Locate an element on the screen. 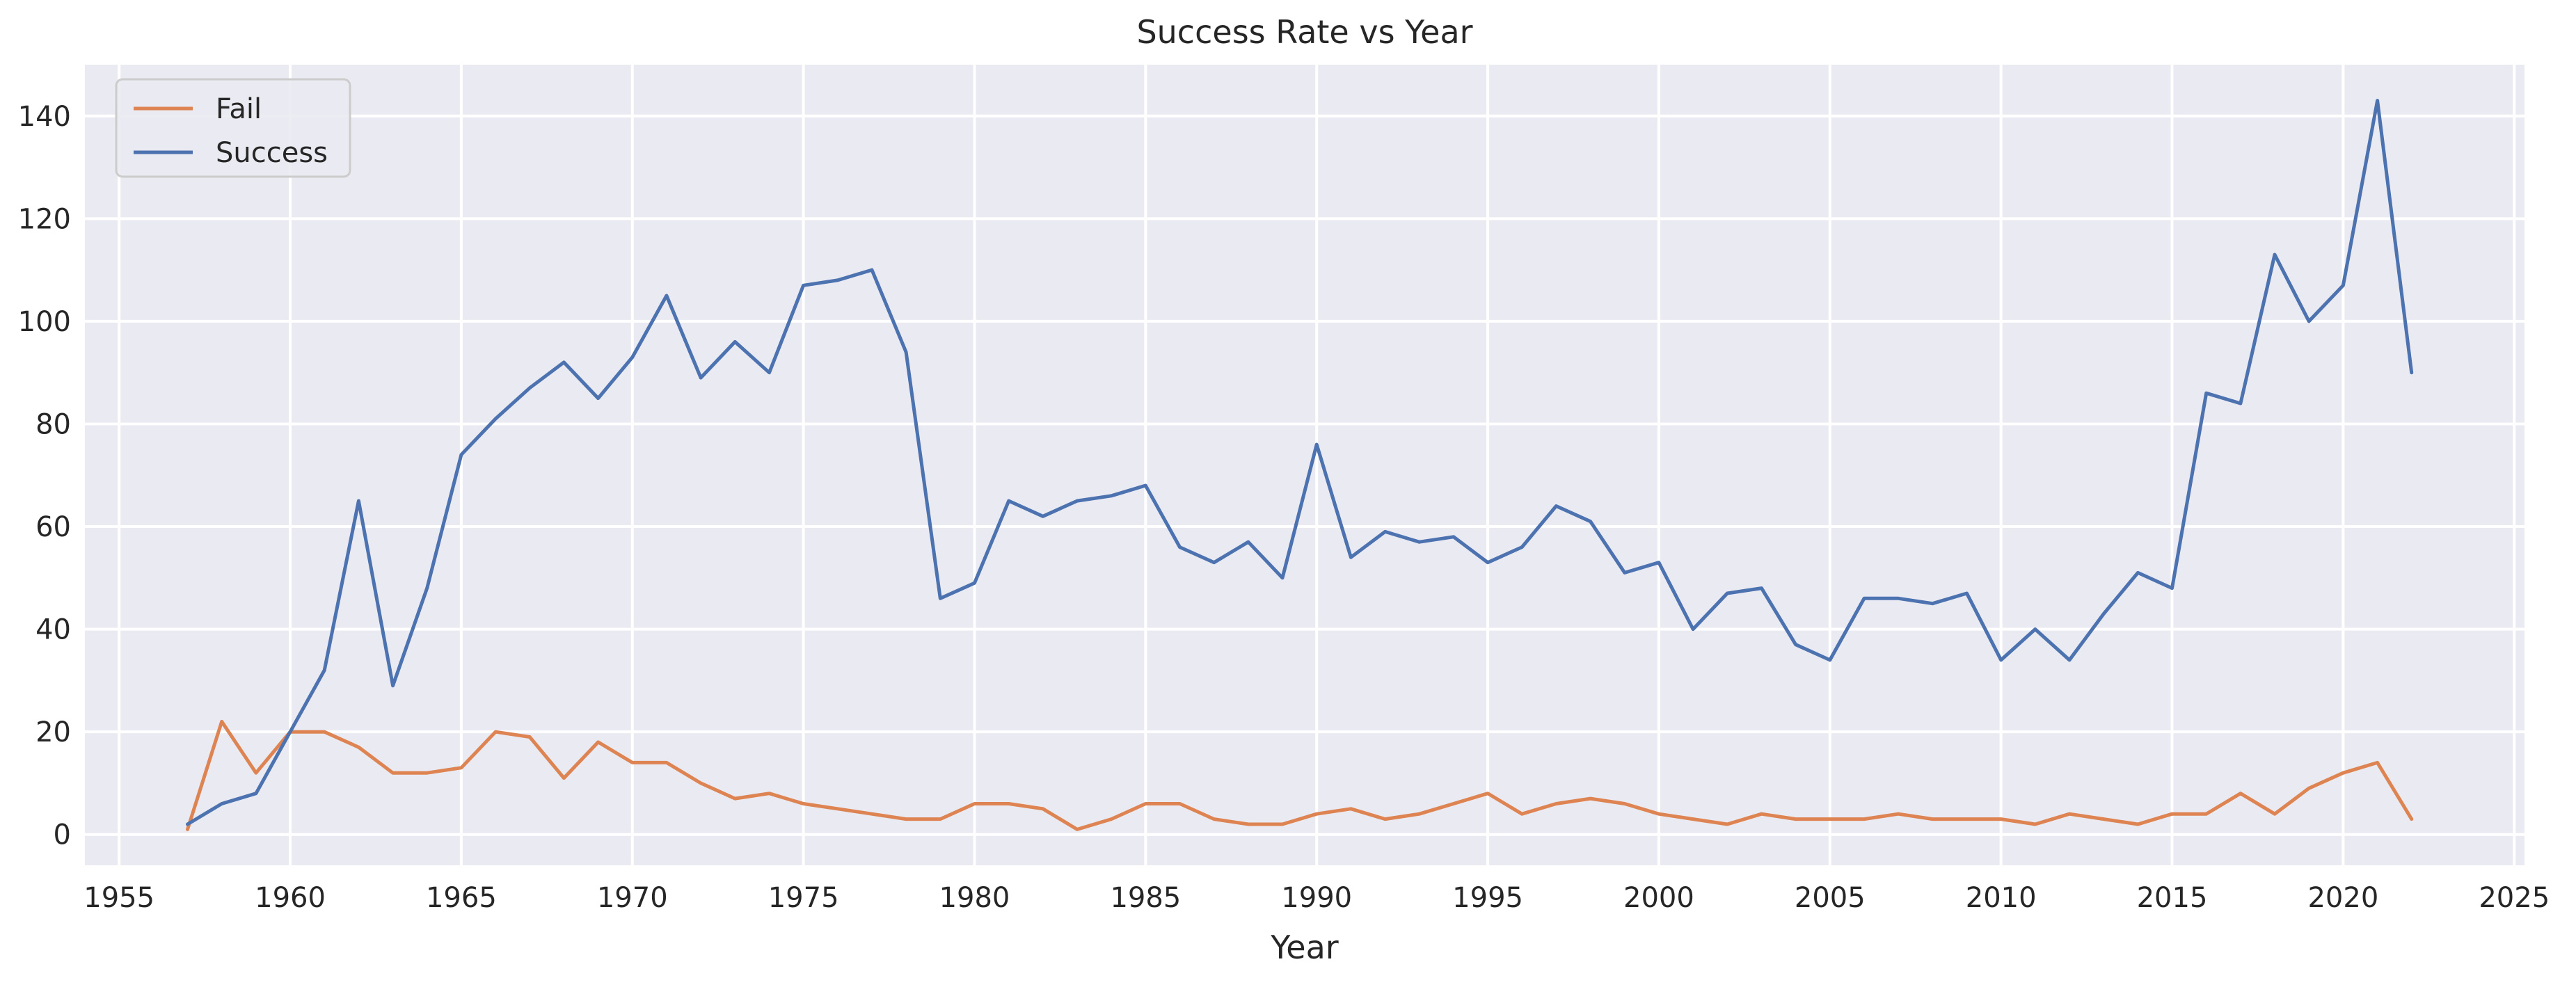 This screenshot has height=987, width=2576. x-tick-label: 2000 is located at coordinates (1658, 898).